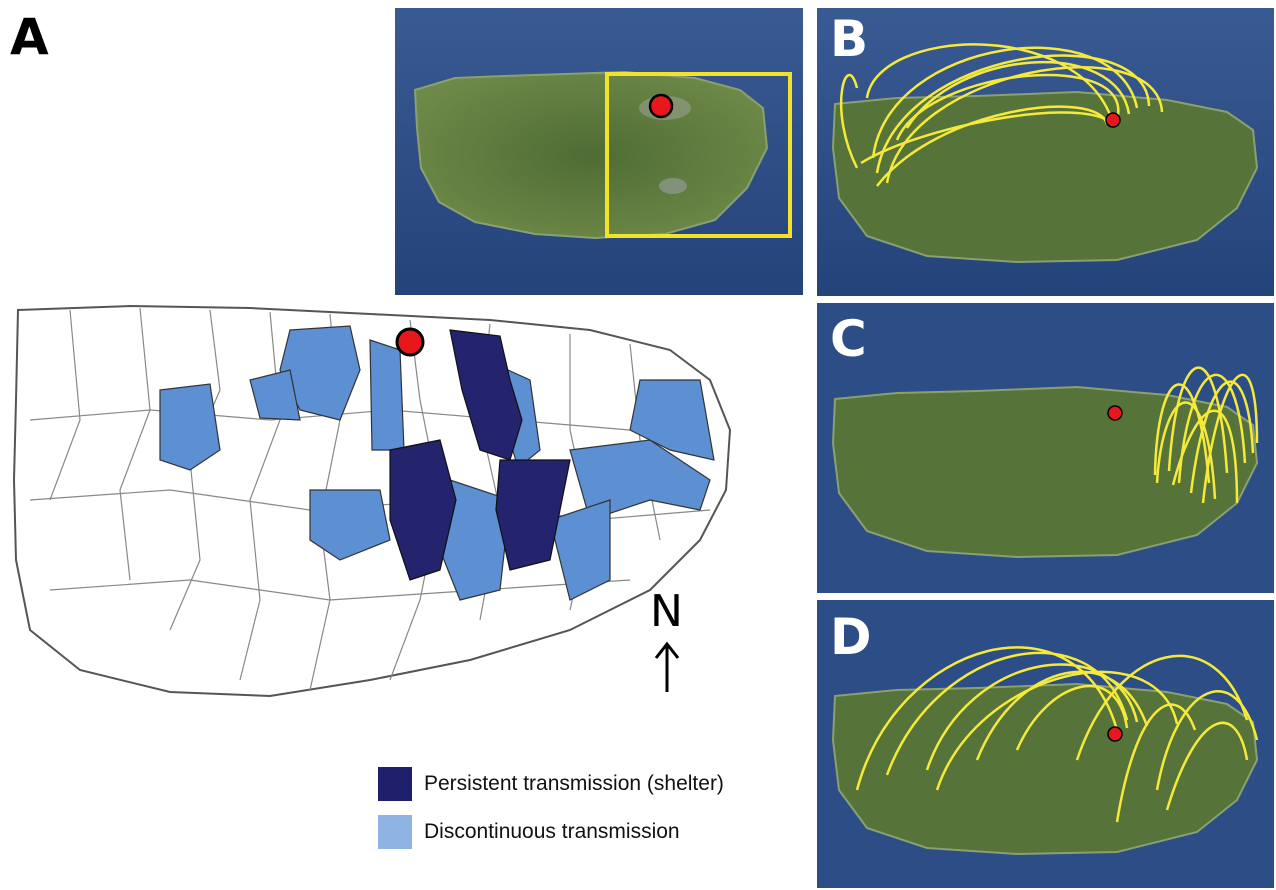 Image resolution: width=1276 pixels, height=890 pixels. What do you see at coordinates (29, 37) in the screenshot?
I see `panel-label-a: A` at bounding box center [29, 37].